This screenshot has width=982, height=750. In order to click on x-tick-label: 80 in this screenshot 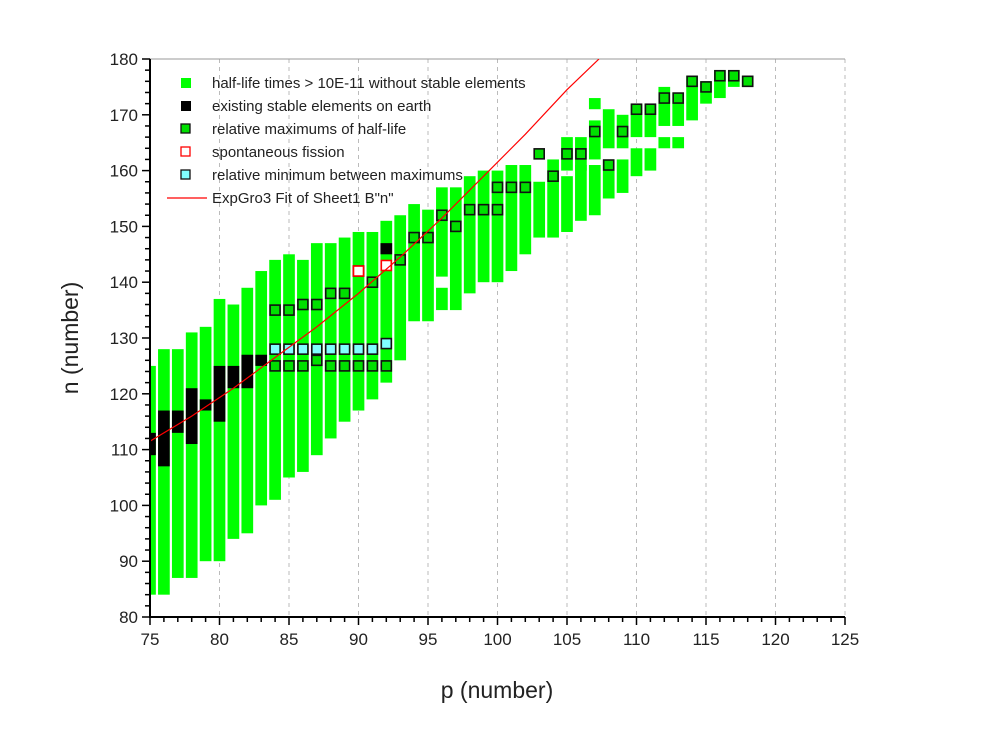, I will do `click(219, 639)`.